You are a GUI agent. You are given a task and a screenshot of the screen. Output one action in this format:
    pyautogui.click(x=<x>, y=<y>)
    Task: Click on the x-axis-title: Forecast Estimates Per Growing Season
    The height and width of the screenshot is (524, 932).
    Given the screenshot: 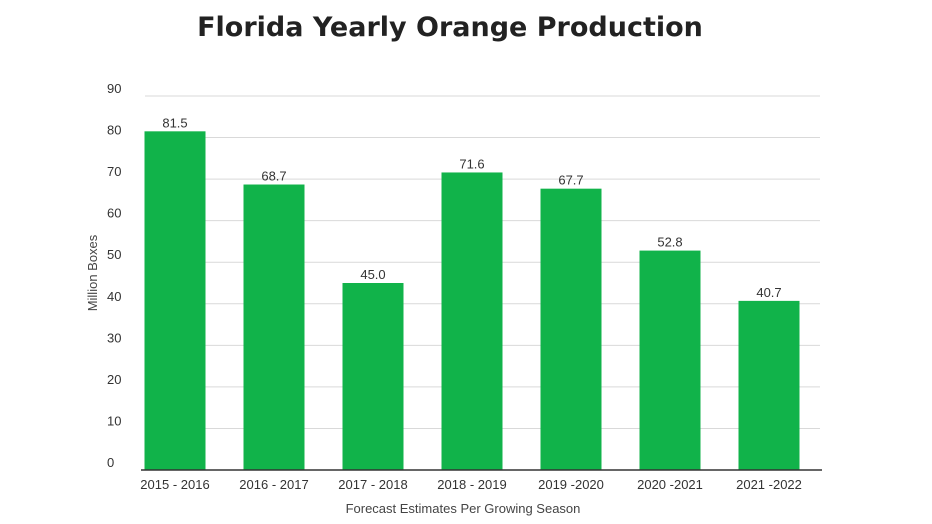 What is the action you would take?
    pyautogui.click(x=463, y=508)
    